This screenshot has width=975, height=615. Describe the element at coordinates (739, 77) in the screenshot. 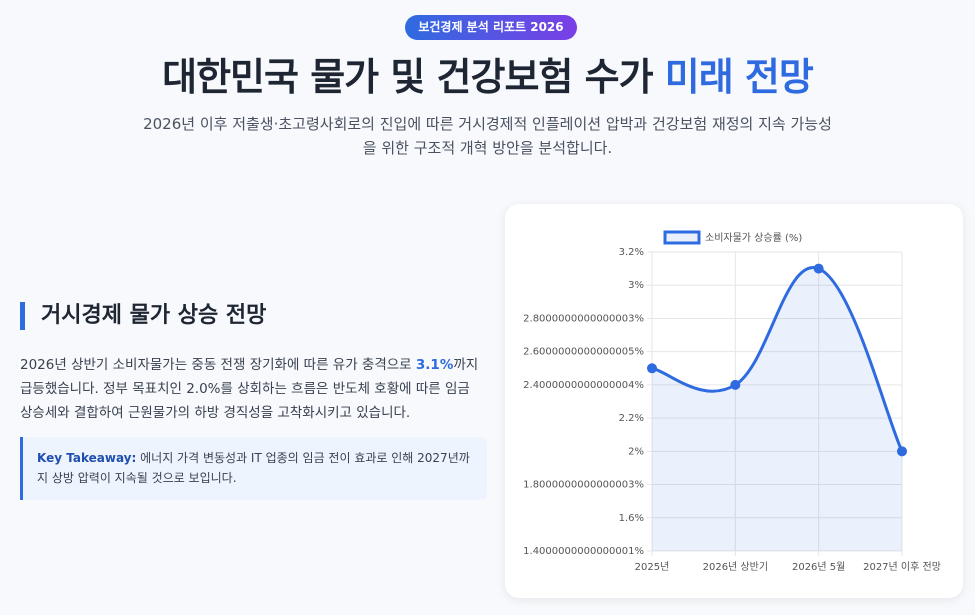

I see `title-highlight: 미래 전망` at that location.